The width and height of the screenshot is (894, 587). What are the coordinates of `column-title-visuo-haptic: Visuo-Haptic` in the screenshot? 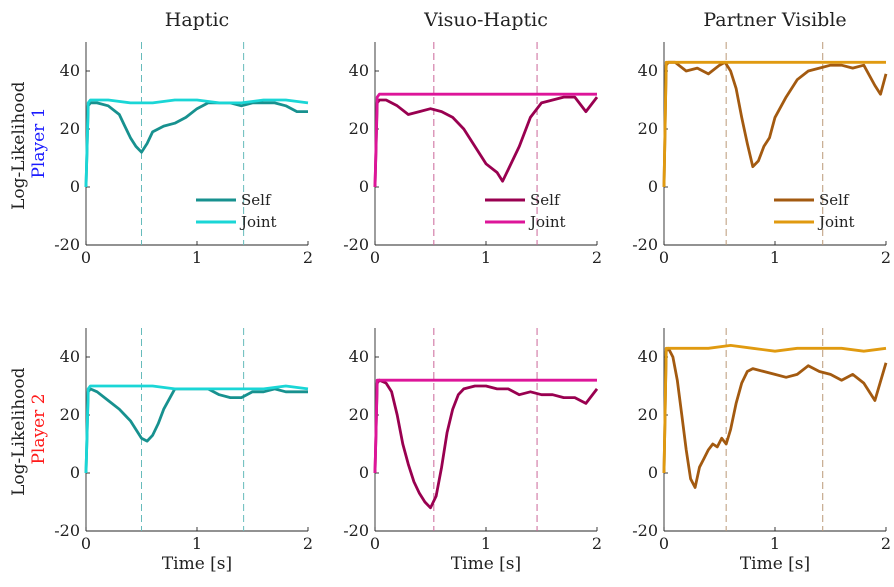 It's located at (485, 20).